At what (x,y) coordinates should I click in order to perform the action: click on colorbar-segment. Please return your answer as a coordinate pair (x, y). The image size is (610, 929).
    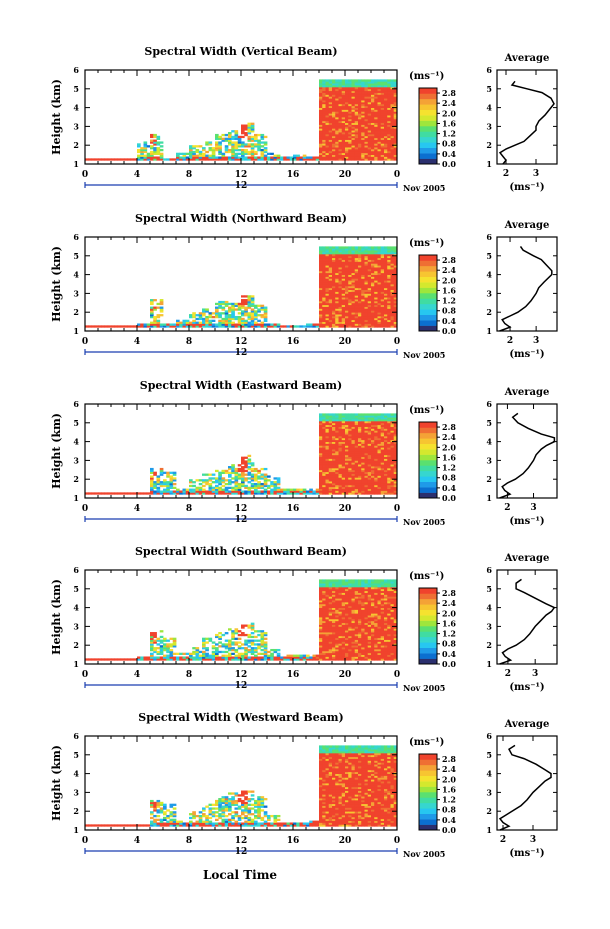
    Looking at the image, I should click on (428, 463).